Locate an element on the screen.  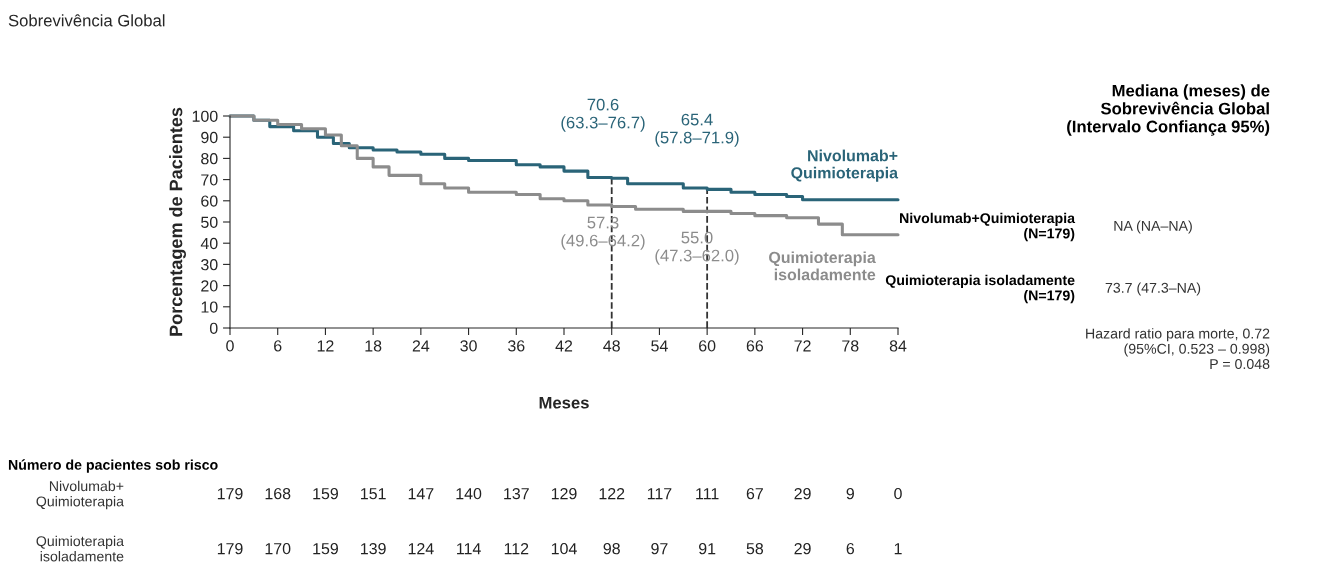
text: 73.7 (47.3–NA) is located at coordinates (1153, 289).